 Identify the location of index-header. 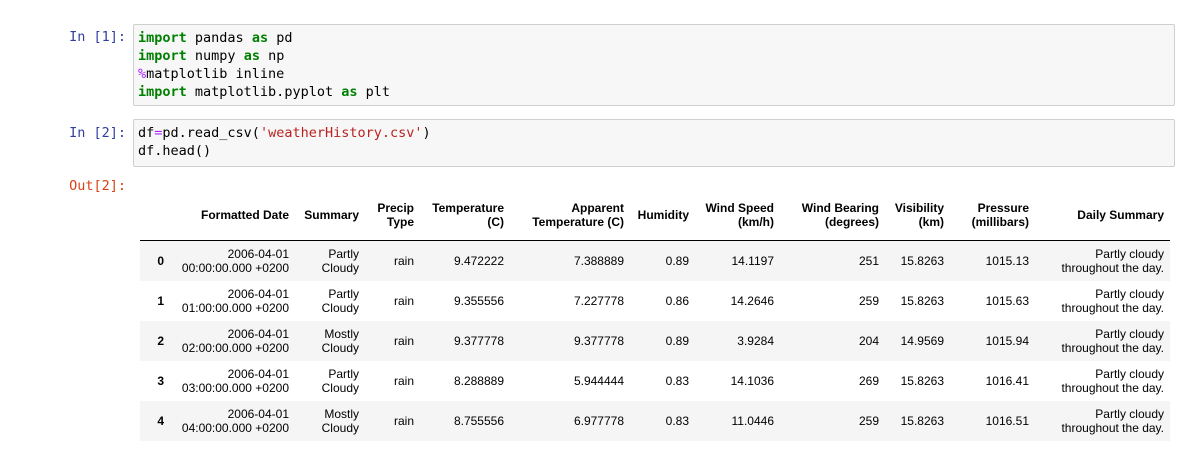
(155, 215).